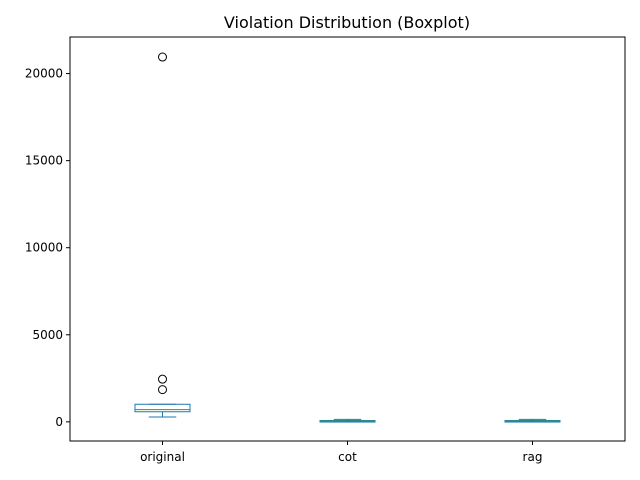  What do you see at coordinates (47, 335) in the screenshot?
I see `y-tick-label: 5000` at bounding box center [47, 335].